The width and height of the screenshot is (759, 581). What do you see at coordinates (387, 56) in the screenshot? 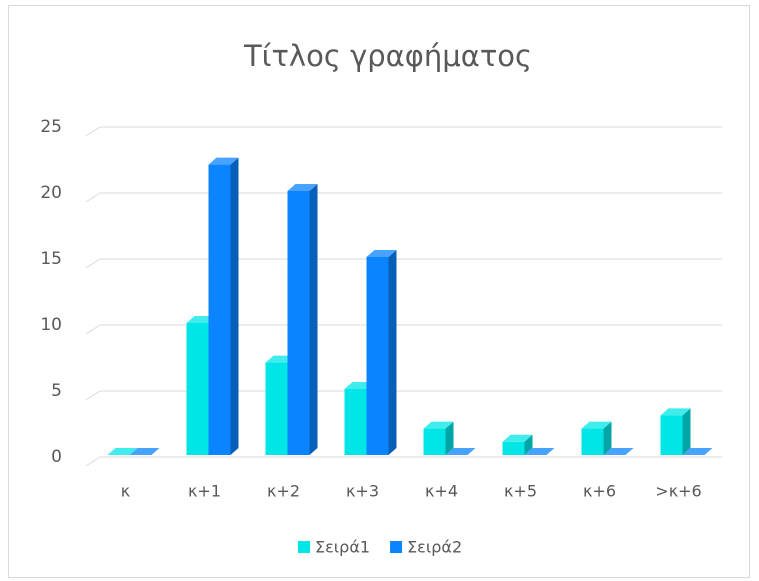
I see `chart-title: Τίτλος γραφήματος` at bounding box center [387, 56].